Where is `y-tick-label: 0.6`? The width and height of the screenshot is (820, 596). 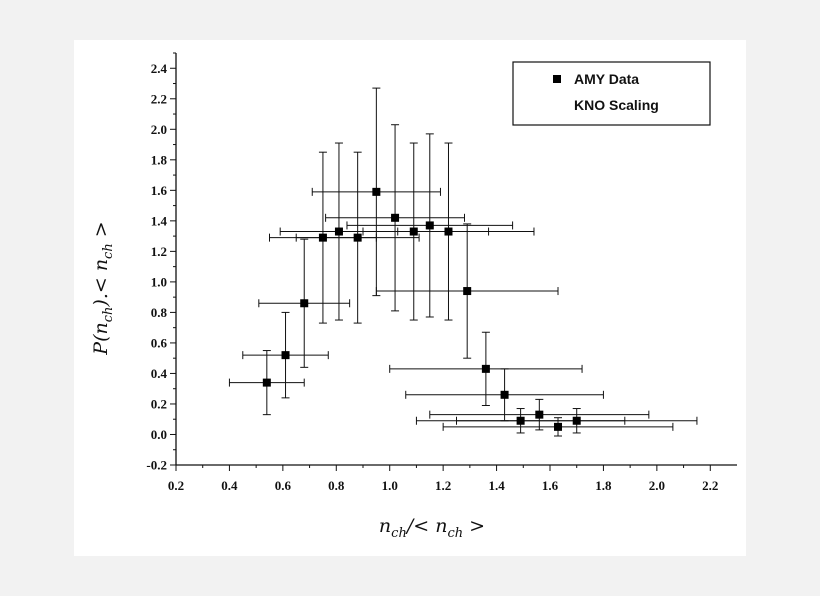
y-tick-label: 0.6 is located at coordinates (159, 342).